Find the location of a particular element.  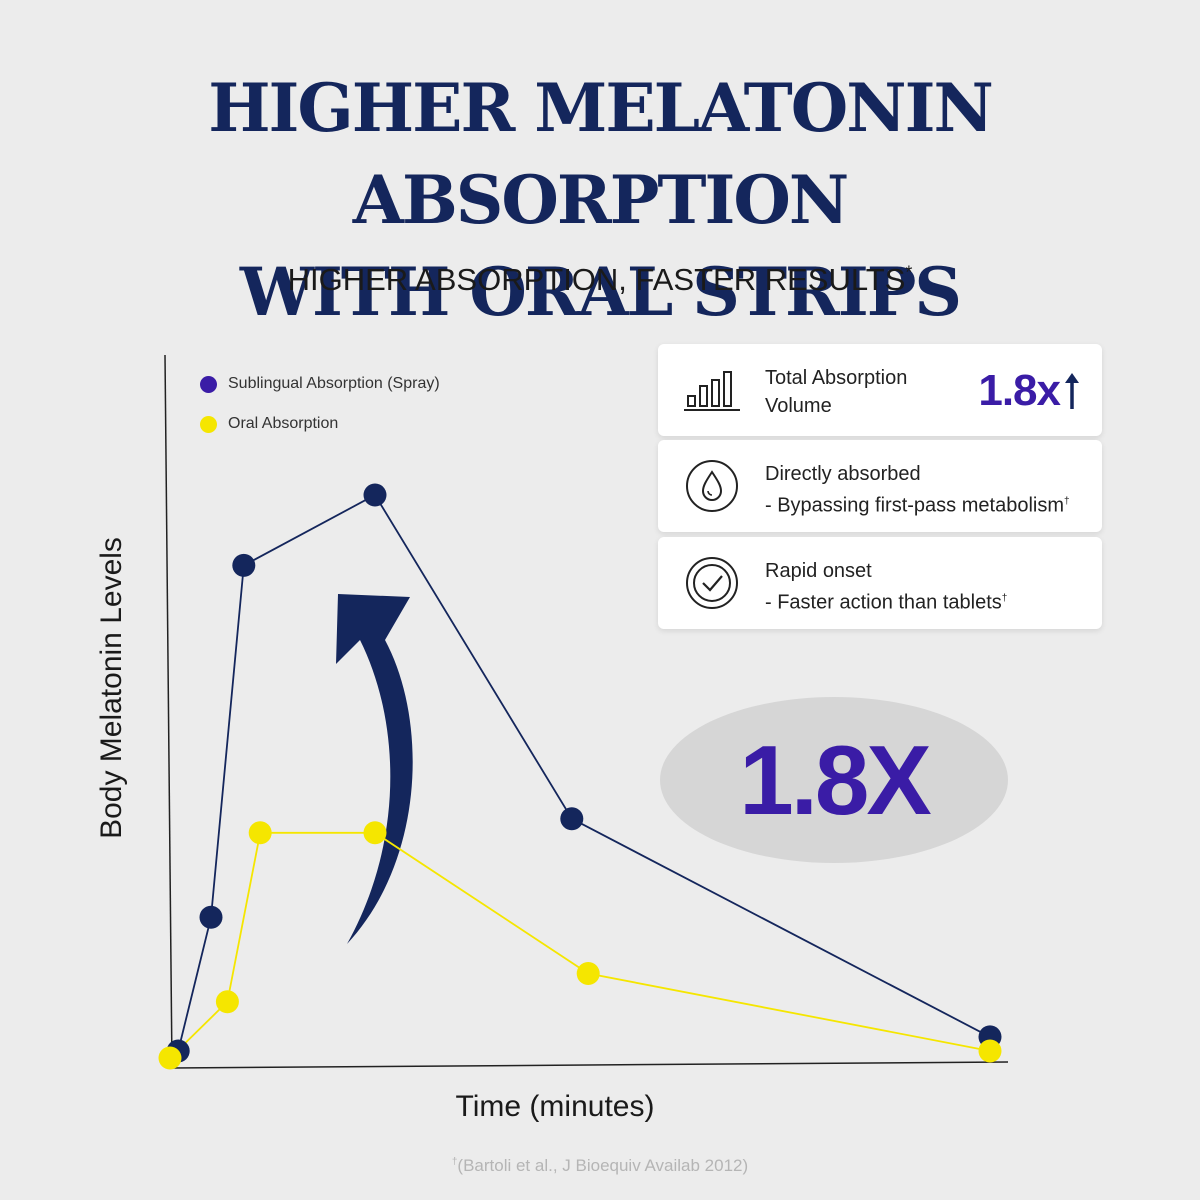

card-total-absorption-line1: Total Absorption is located at coordinates (836, 378).